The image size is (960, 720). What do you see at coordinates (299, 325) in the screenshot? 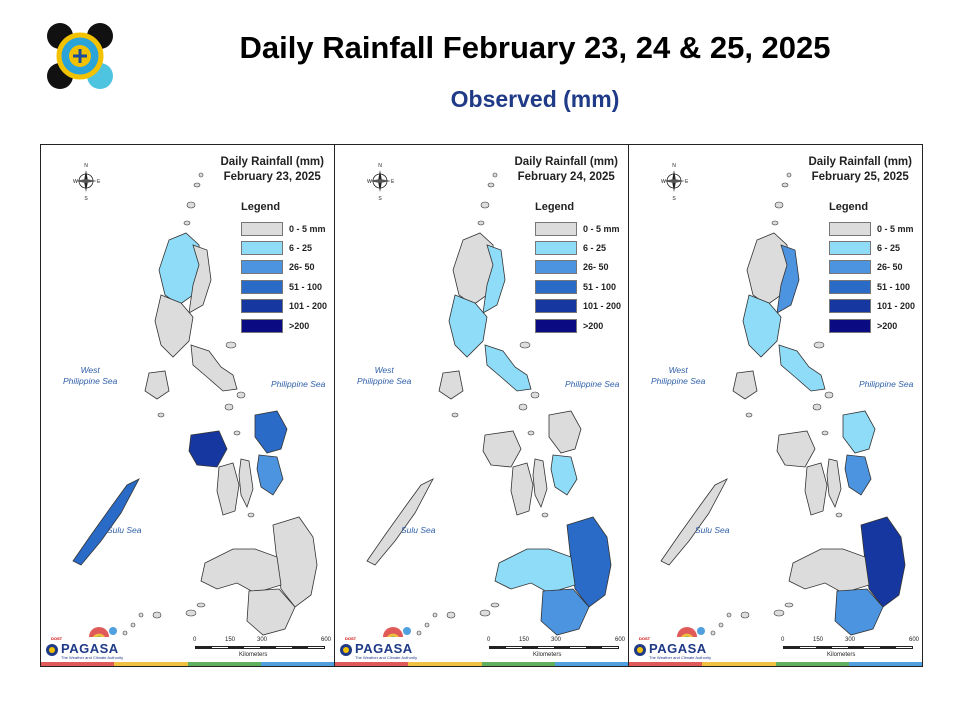
I see `legend-label: >200` at bounding box center [299, 325].